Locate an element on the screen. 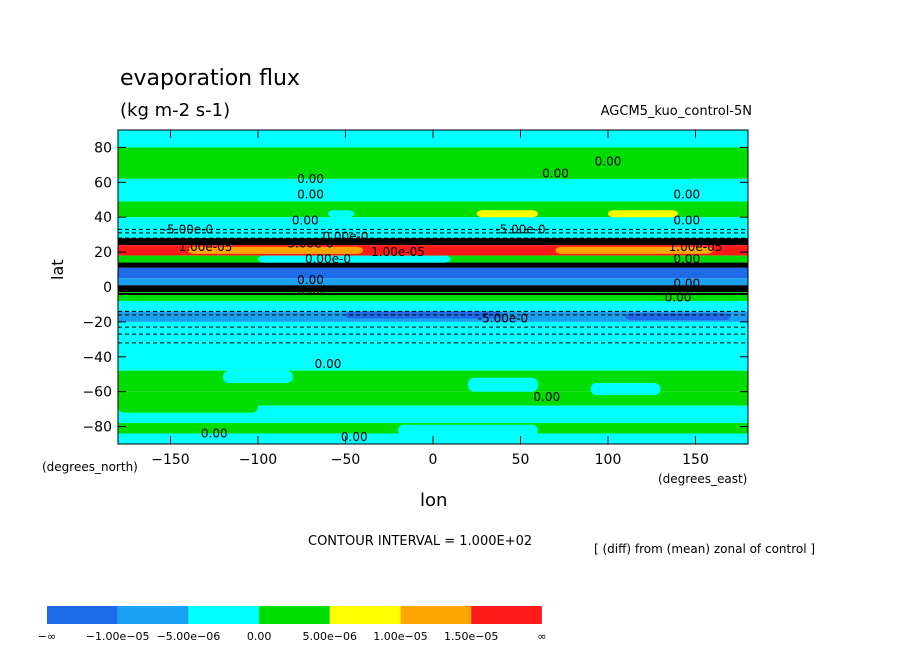 The width and height of the screenshot is (904, 654). y-tick-label: −80 is located at coordinates (97, 428).